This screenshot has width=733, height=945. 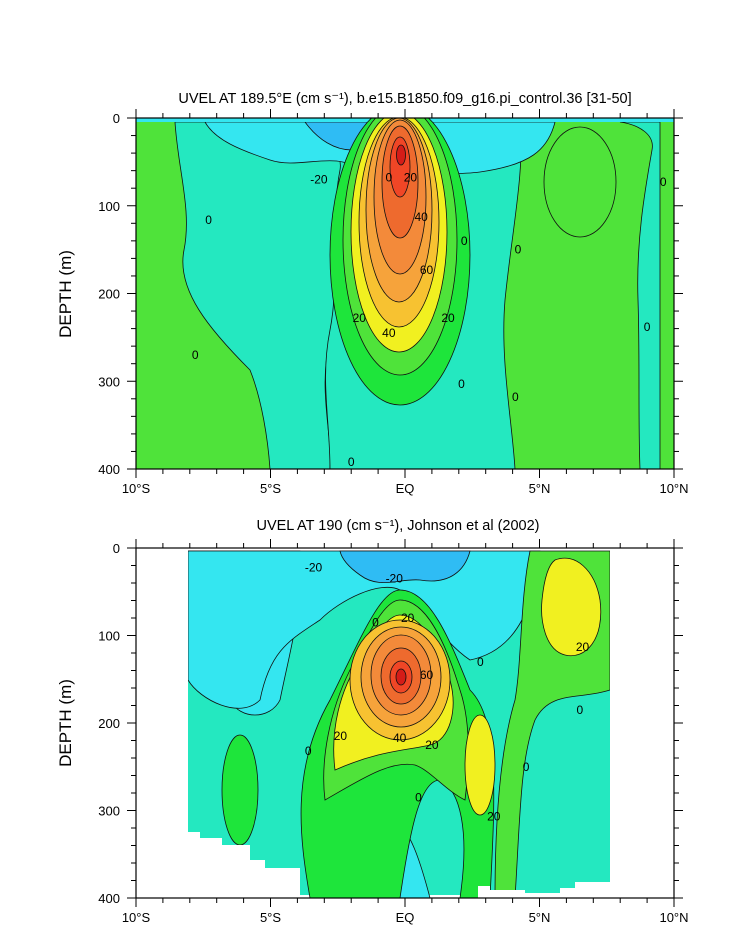 I want to click on obs-yellow-side-blob, so click(x=480, y=765).